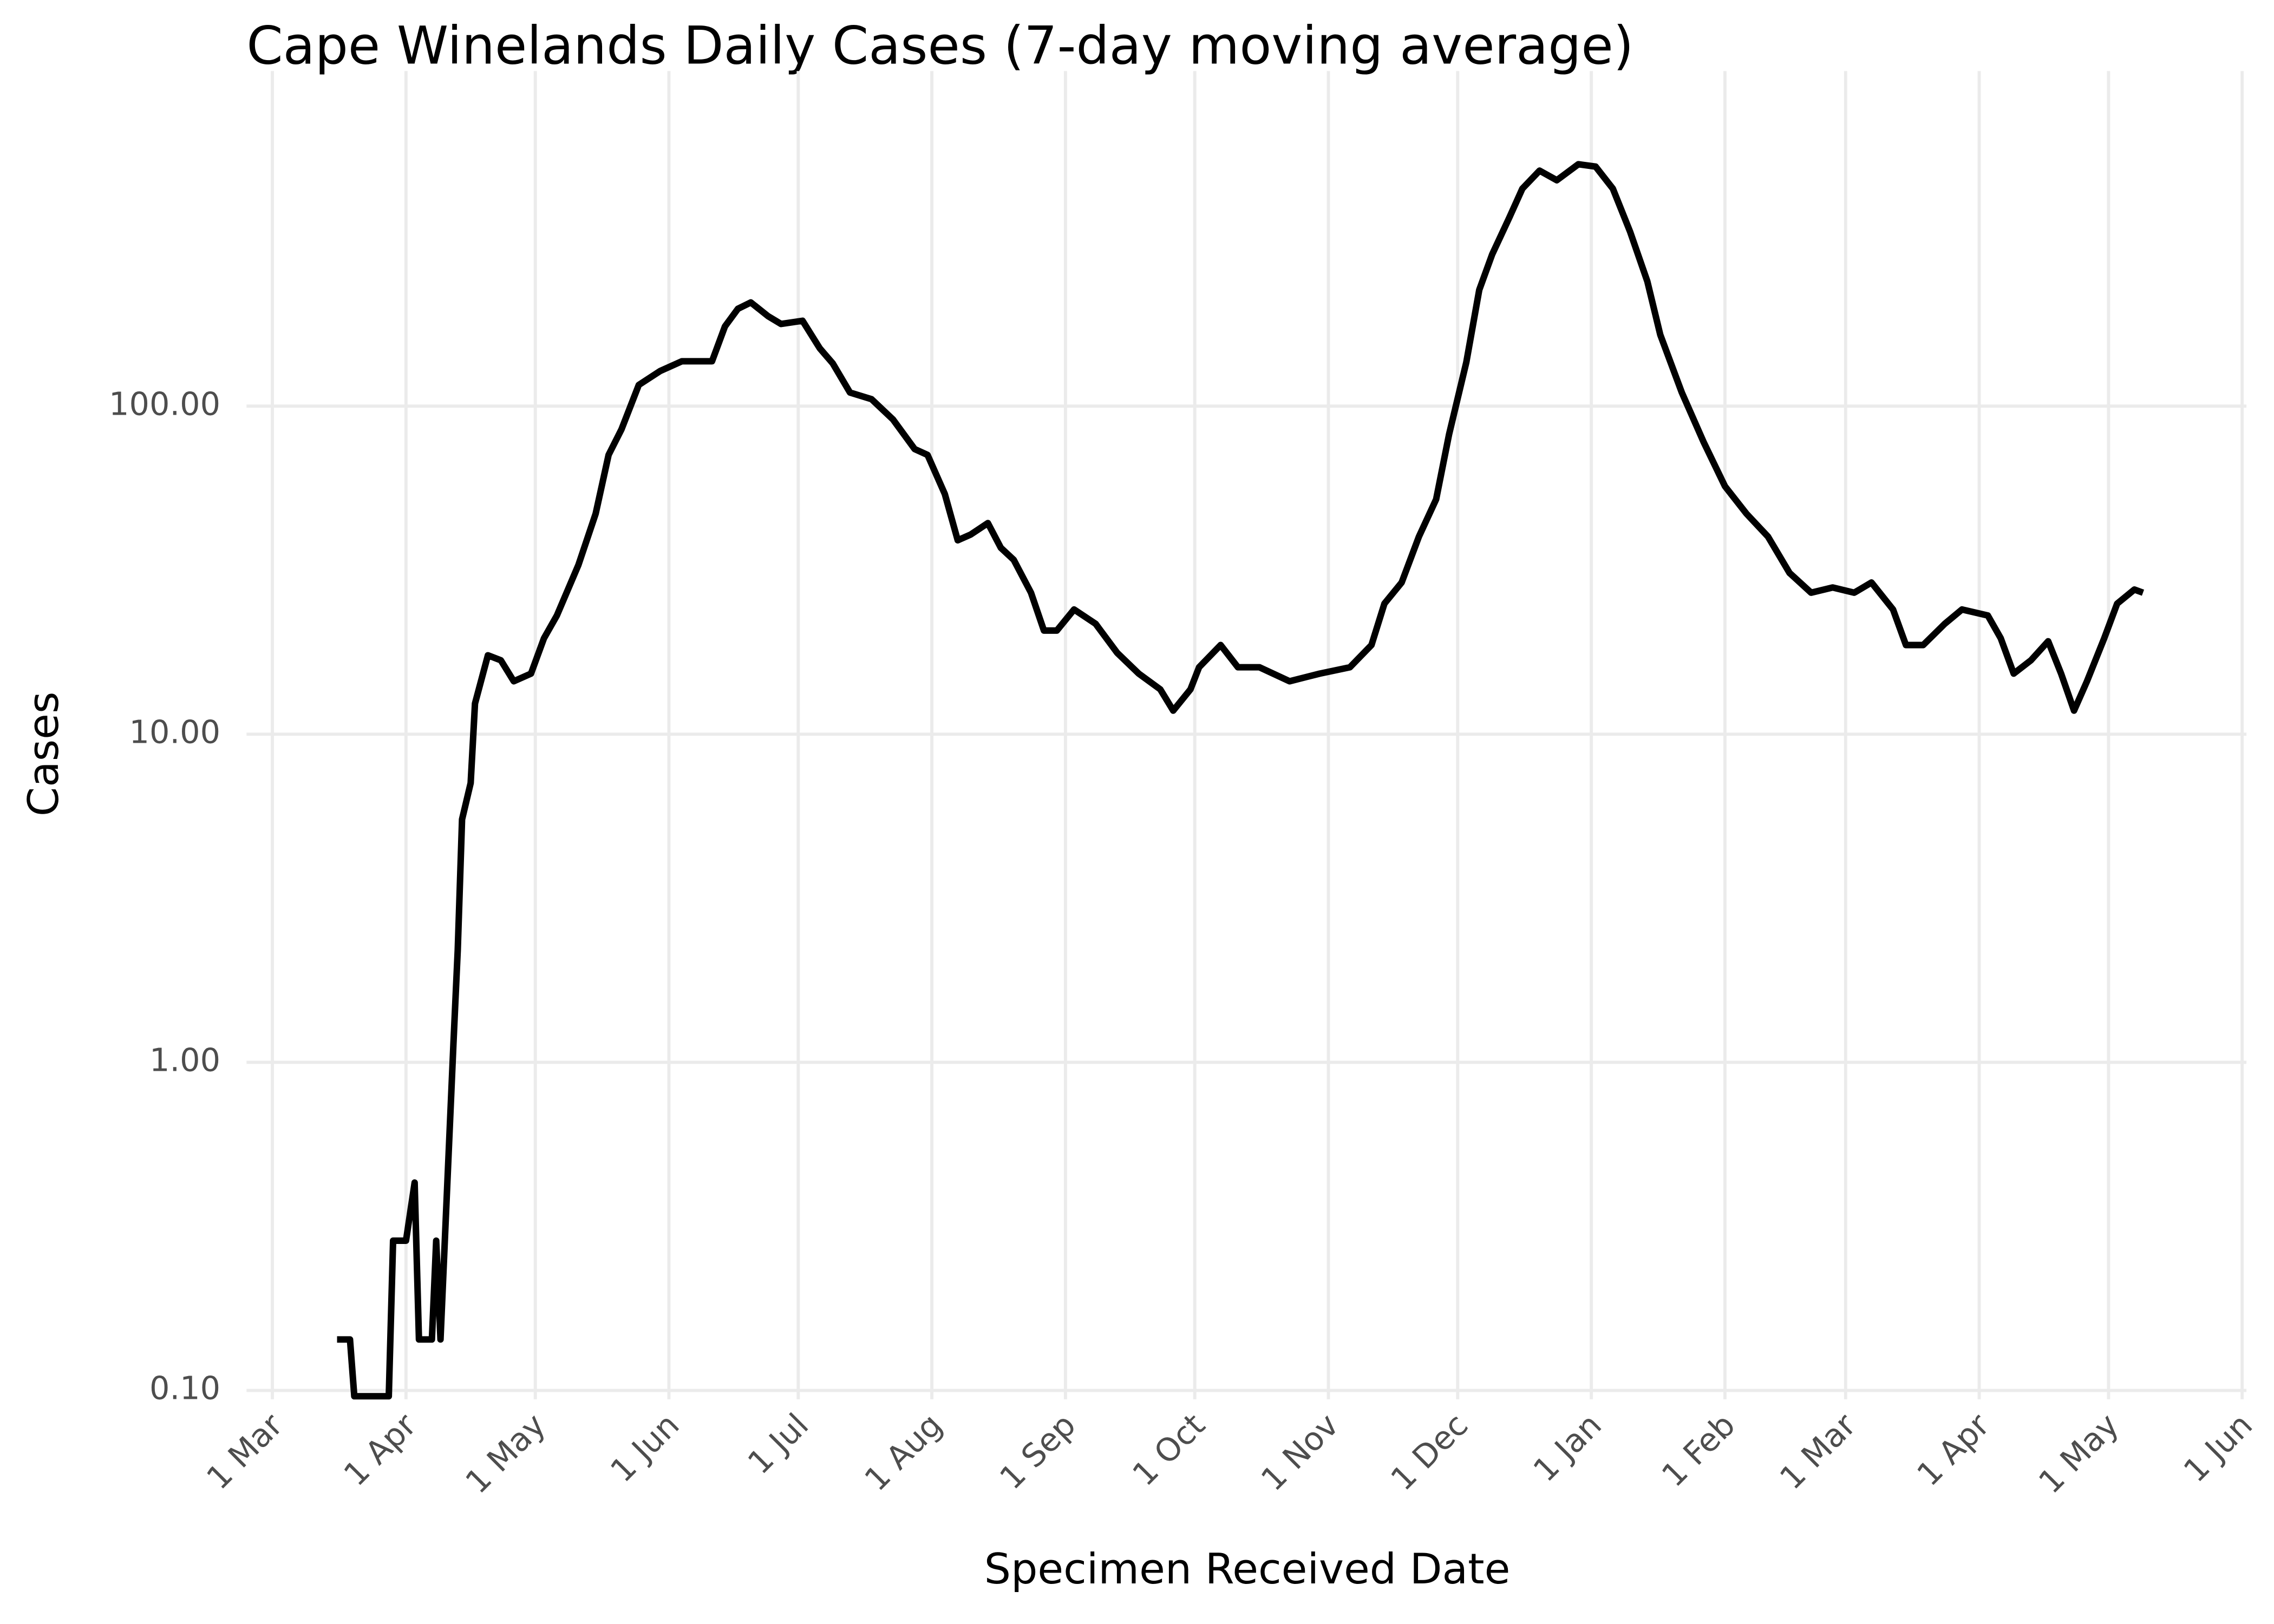 The image size is (2274, 1624). Describe the element at coordinates (44, 754) in the screenshot. I see `y-axis-label: Cases` at that location.